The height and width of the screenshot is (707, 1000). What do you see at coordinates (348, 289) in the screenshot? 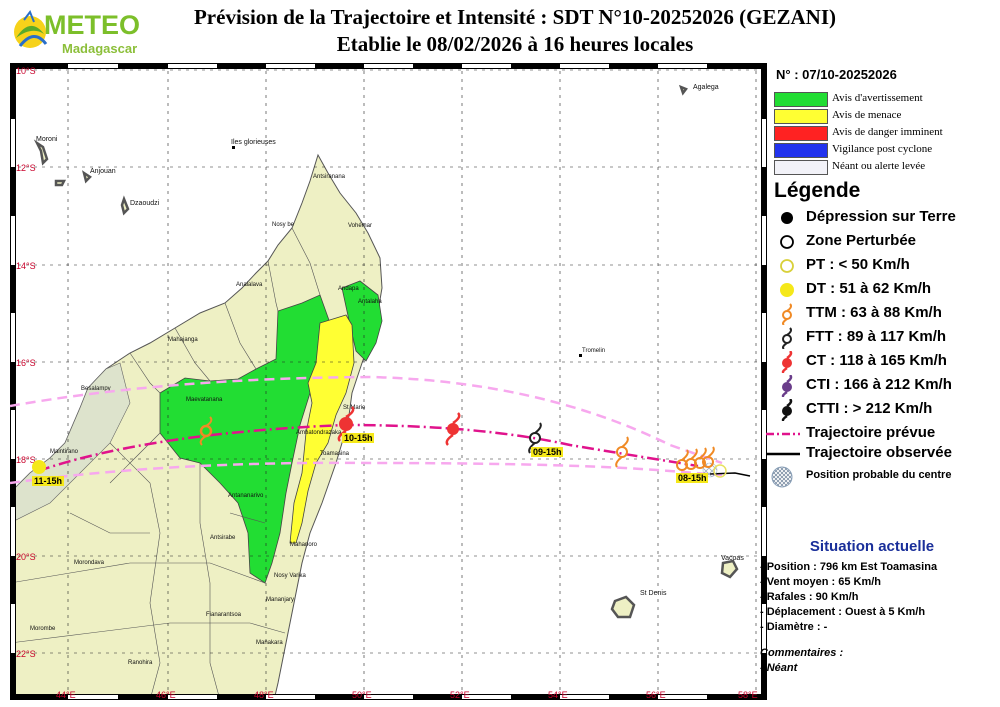
I see `place-andapa: Andapa` at bounding box center [348, 289].